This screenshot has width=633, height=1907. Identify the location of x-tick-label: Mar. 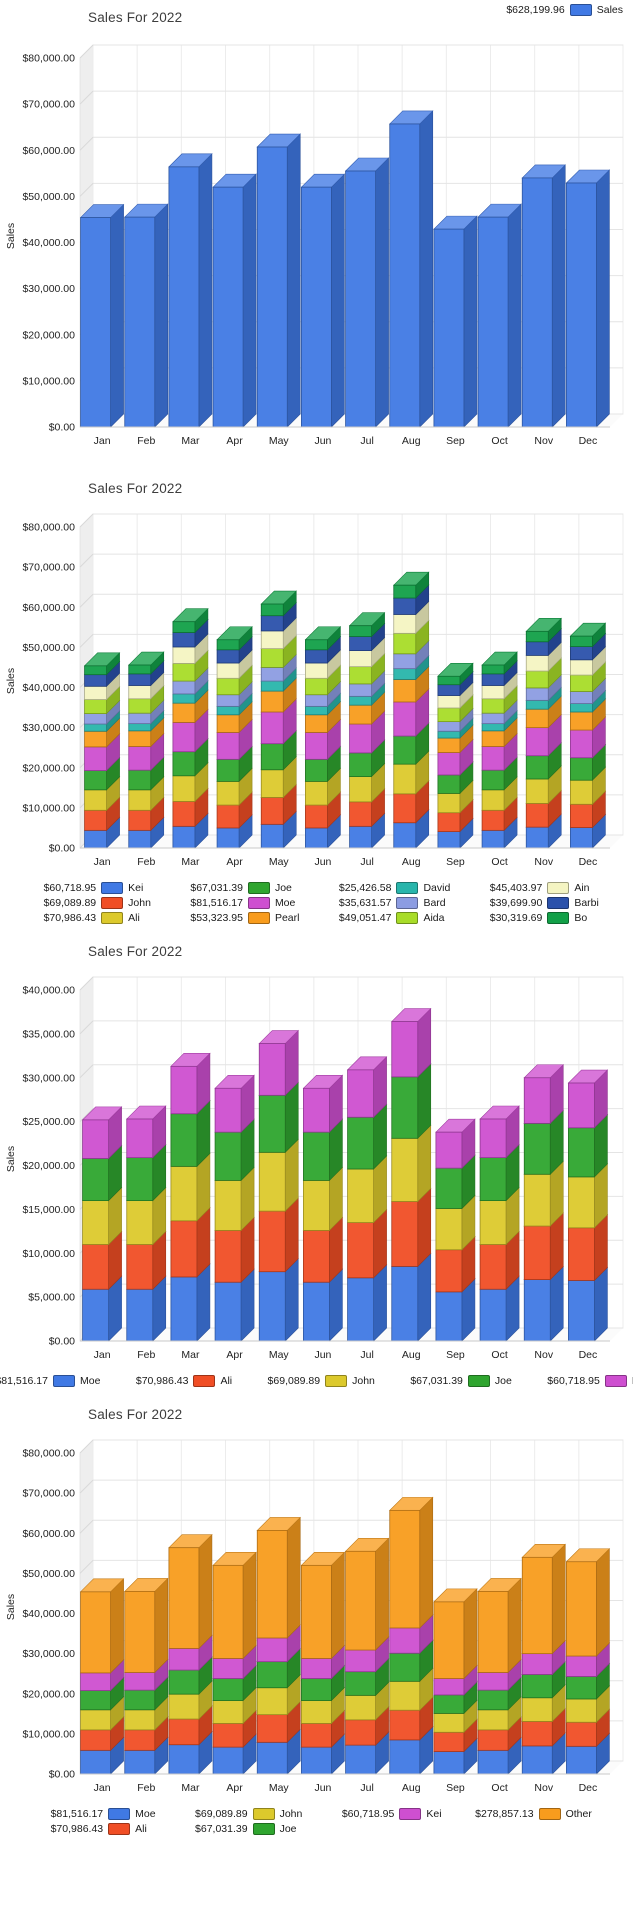
(190, 862).